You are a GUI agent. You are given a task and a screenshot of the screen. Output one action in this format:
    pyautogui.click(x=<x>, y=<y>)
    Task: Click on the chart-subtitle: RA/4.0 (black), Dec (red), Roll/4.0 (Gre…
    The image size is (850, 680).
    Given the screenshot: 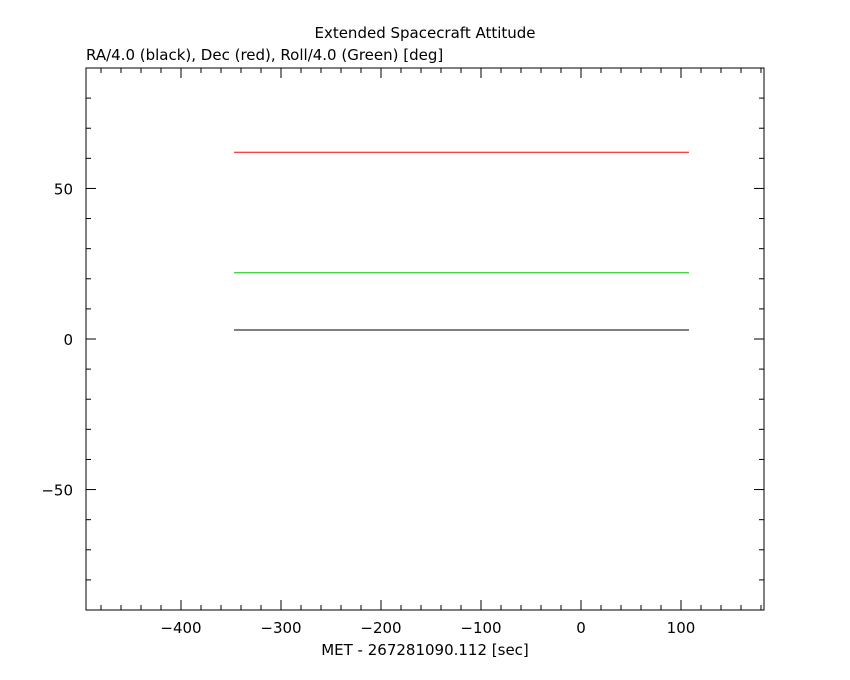 What is the action you would take?
    pyautogui.click(x=264, y=55)
    